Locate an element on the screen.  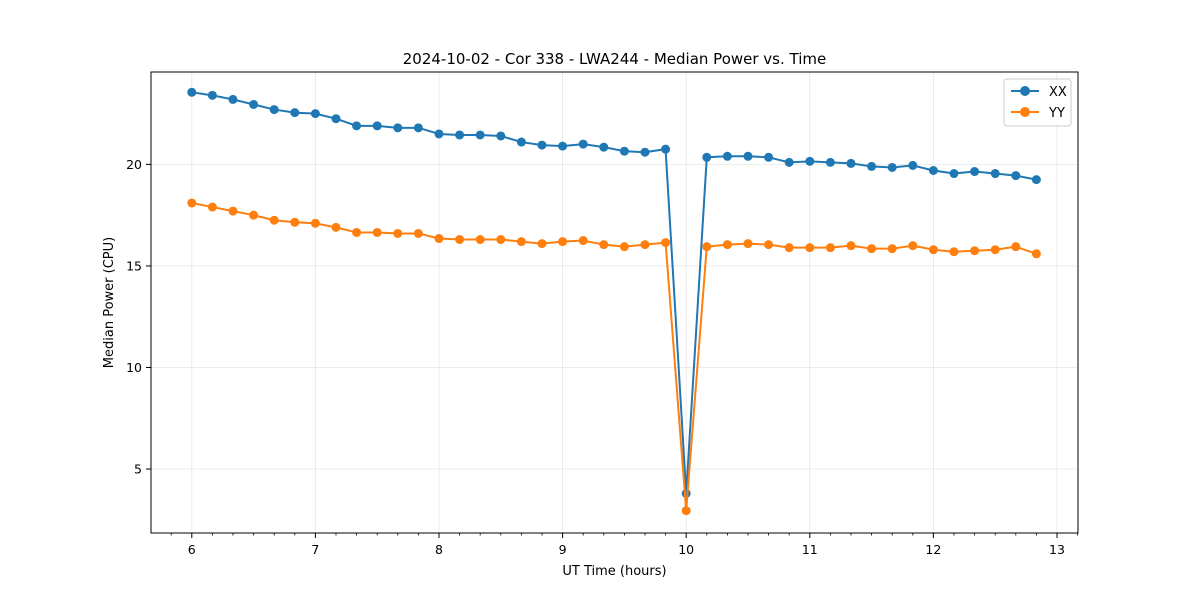
legend-marker-yy is located at coordinates (1025, 112).